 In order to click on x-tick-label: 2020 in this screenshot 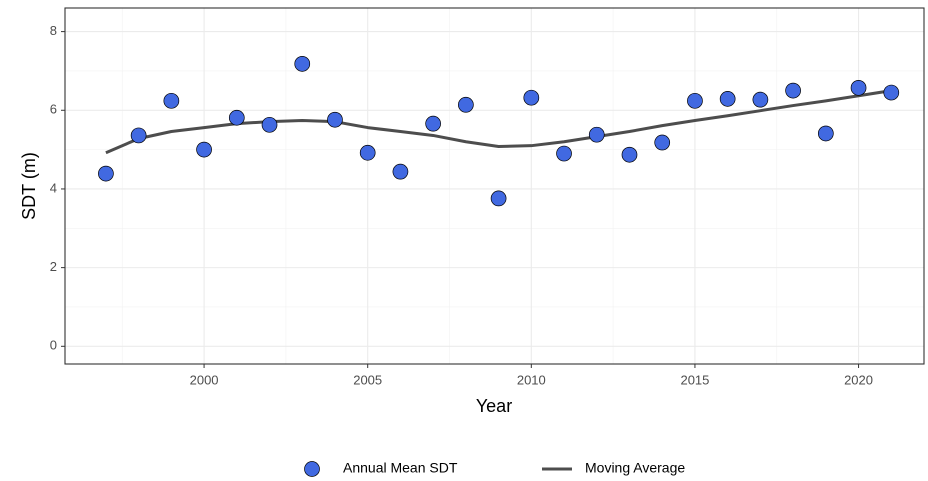, I will do `click(858, 379)`.